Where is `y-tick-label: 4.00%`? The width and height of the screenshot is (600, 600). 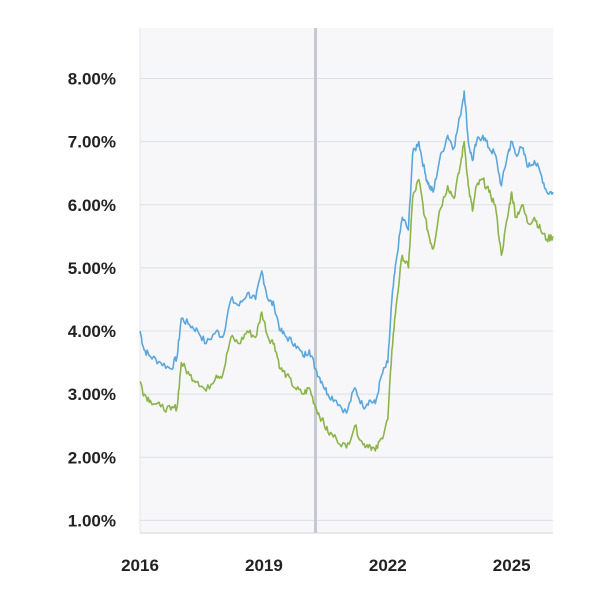 y-tick-label: 4.00% is located at coordinates (92, 331).